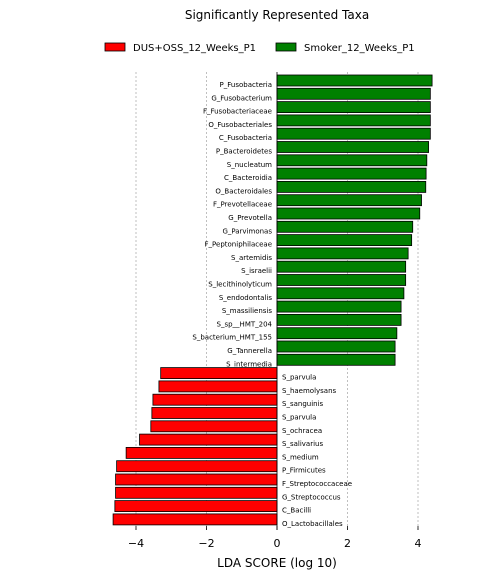 The width and height of the screenshot is (504, 579). What do you see at coordinates (418, 543) in the screenshot?
I see `x-tick-label: 4` at bounding box center [418, 543].